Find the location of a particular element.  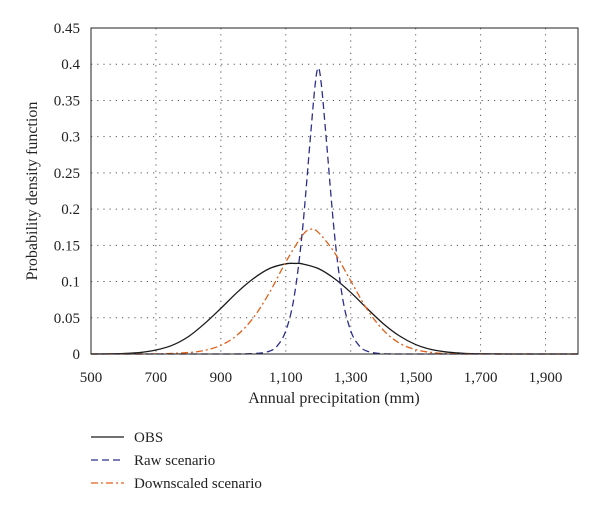

y-tick-label: 0.35 is located at coordinates (67, 101).